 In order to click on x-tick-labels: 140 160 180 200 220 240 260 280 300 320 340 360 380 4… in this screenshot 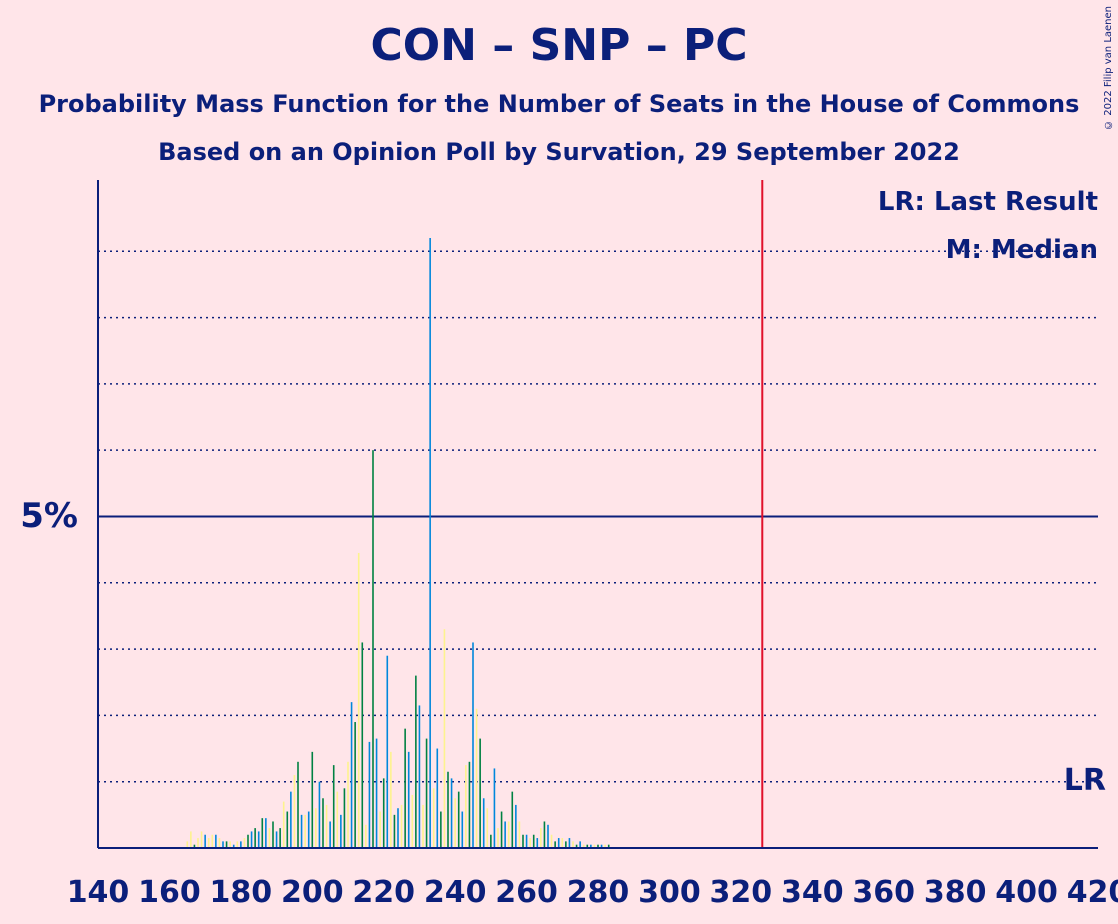, I will do `click(592, 892)`.